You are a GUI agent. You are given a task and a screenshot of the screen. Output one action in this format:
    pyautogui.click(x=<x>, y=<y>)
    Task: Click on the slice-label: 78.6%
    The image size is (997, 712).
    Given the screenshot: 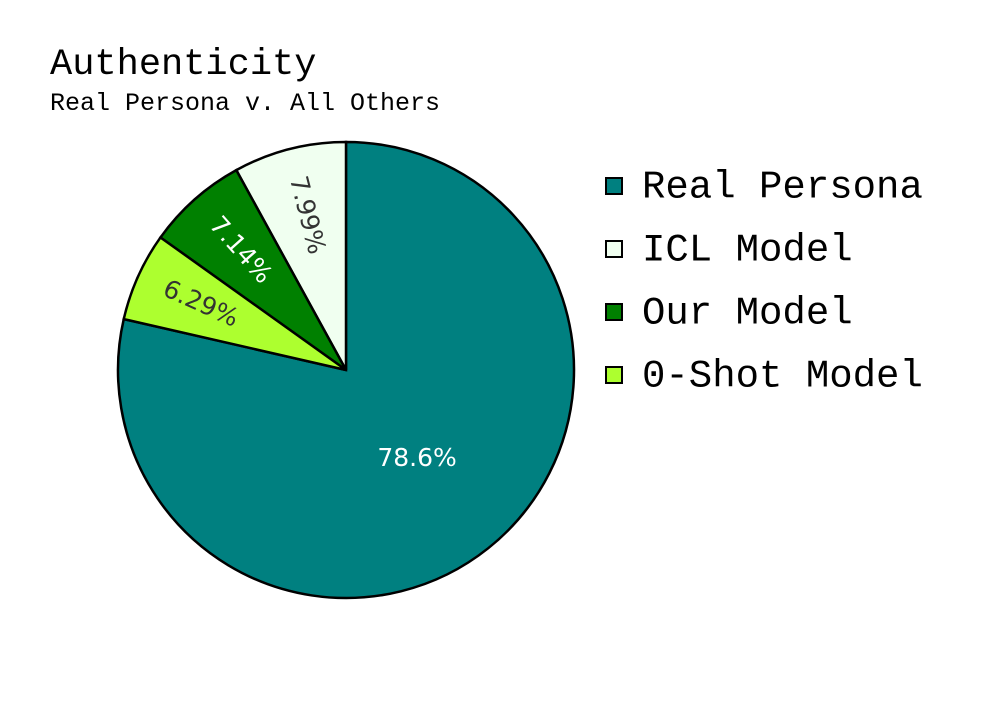 What is the action you would take?
    pyautogui.click(x=416, y=457)
    